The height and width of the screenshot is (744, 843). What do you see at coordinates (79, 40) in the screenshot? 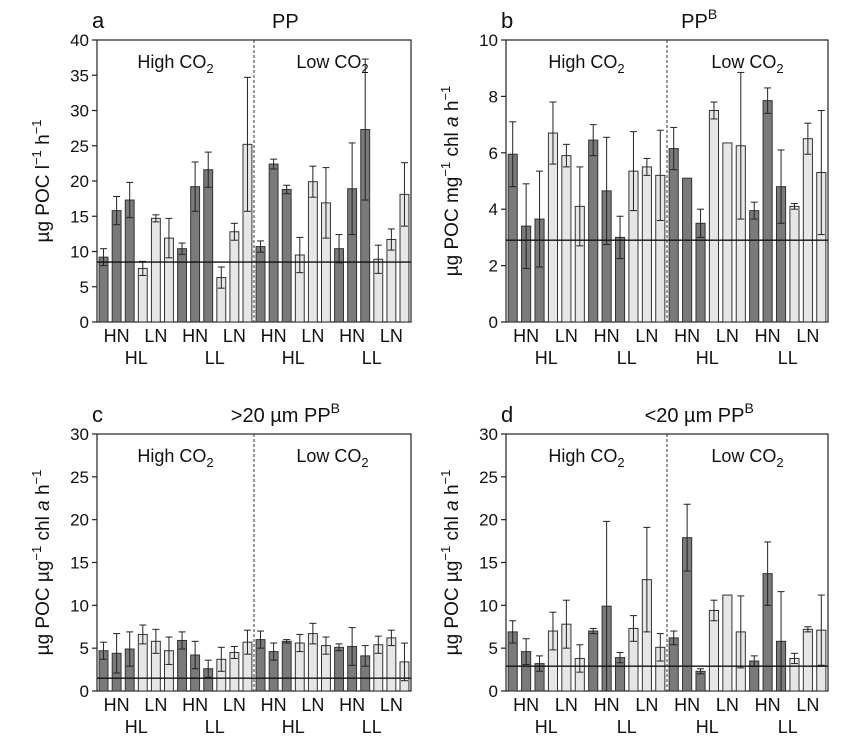
I see `y-tick-label: 40` at bounding box center [79, 40].